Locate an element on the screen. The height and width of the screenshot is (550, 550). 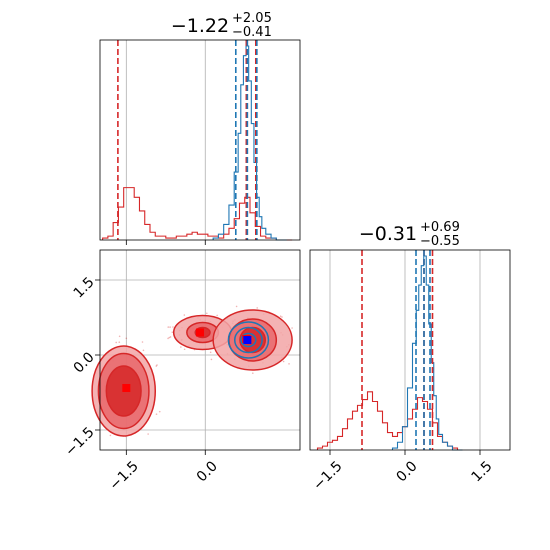
hist1-blue-series is located at coordinates (249, 143).